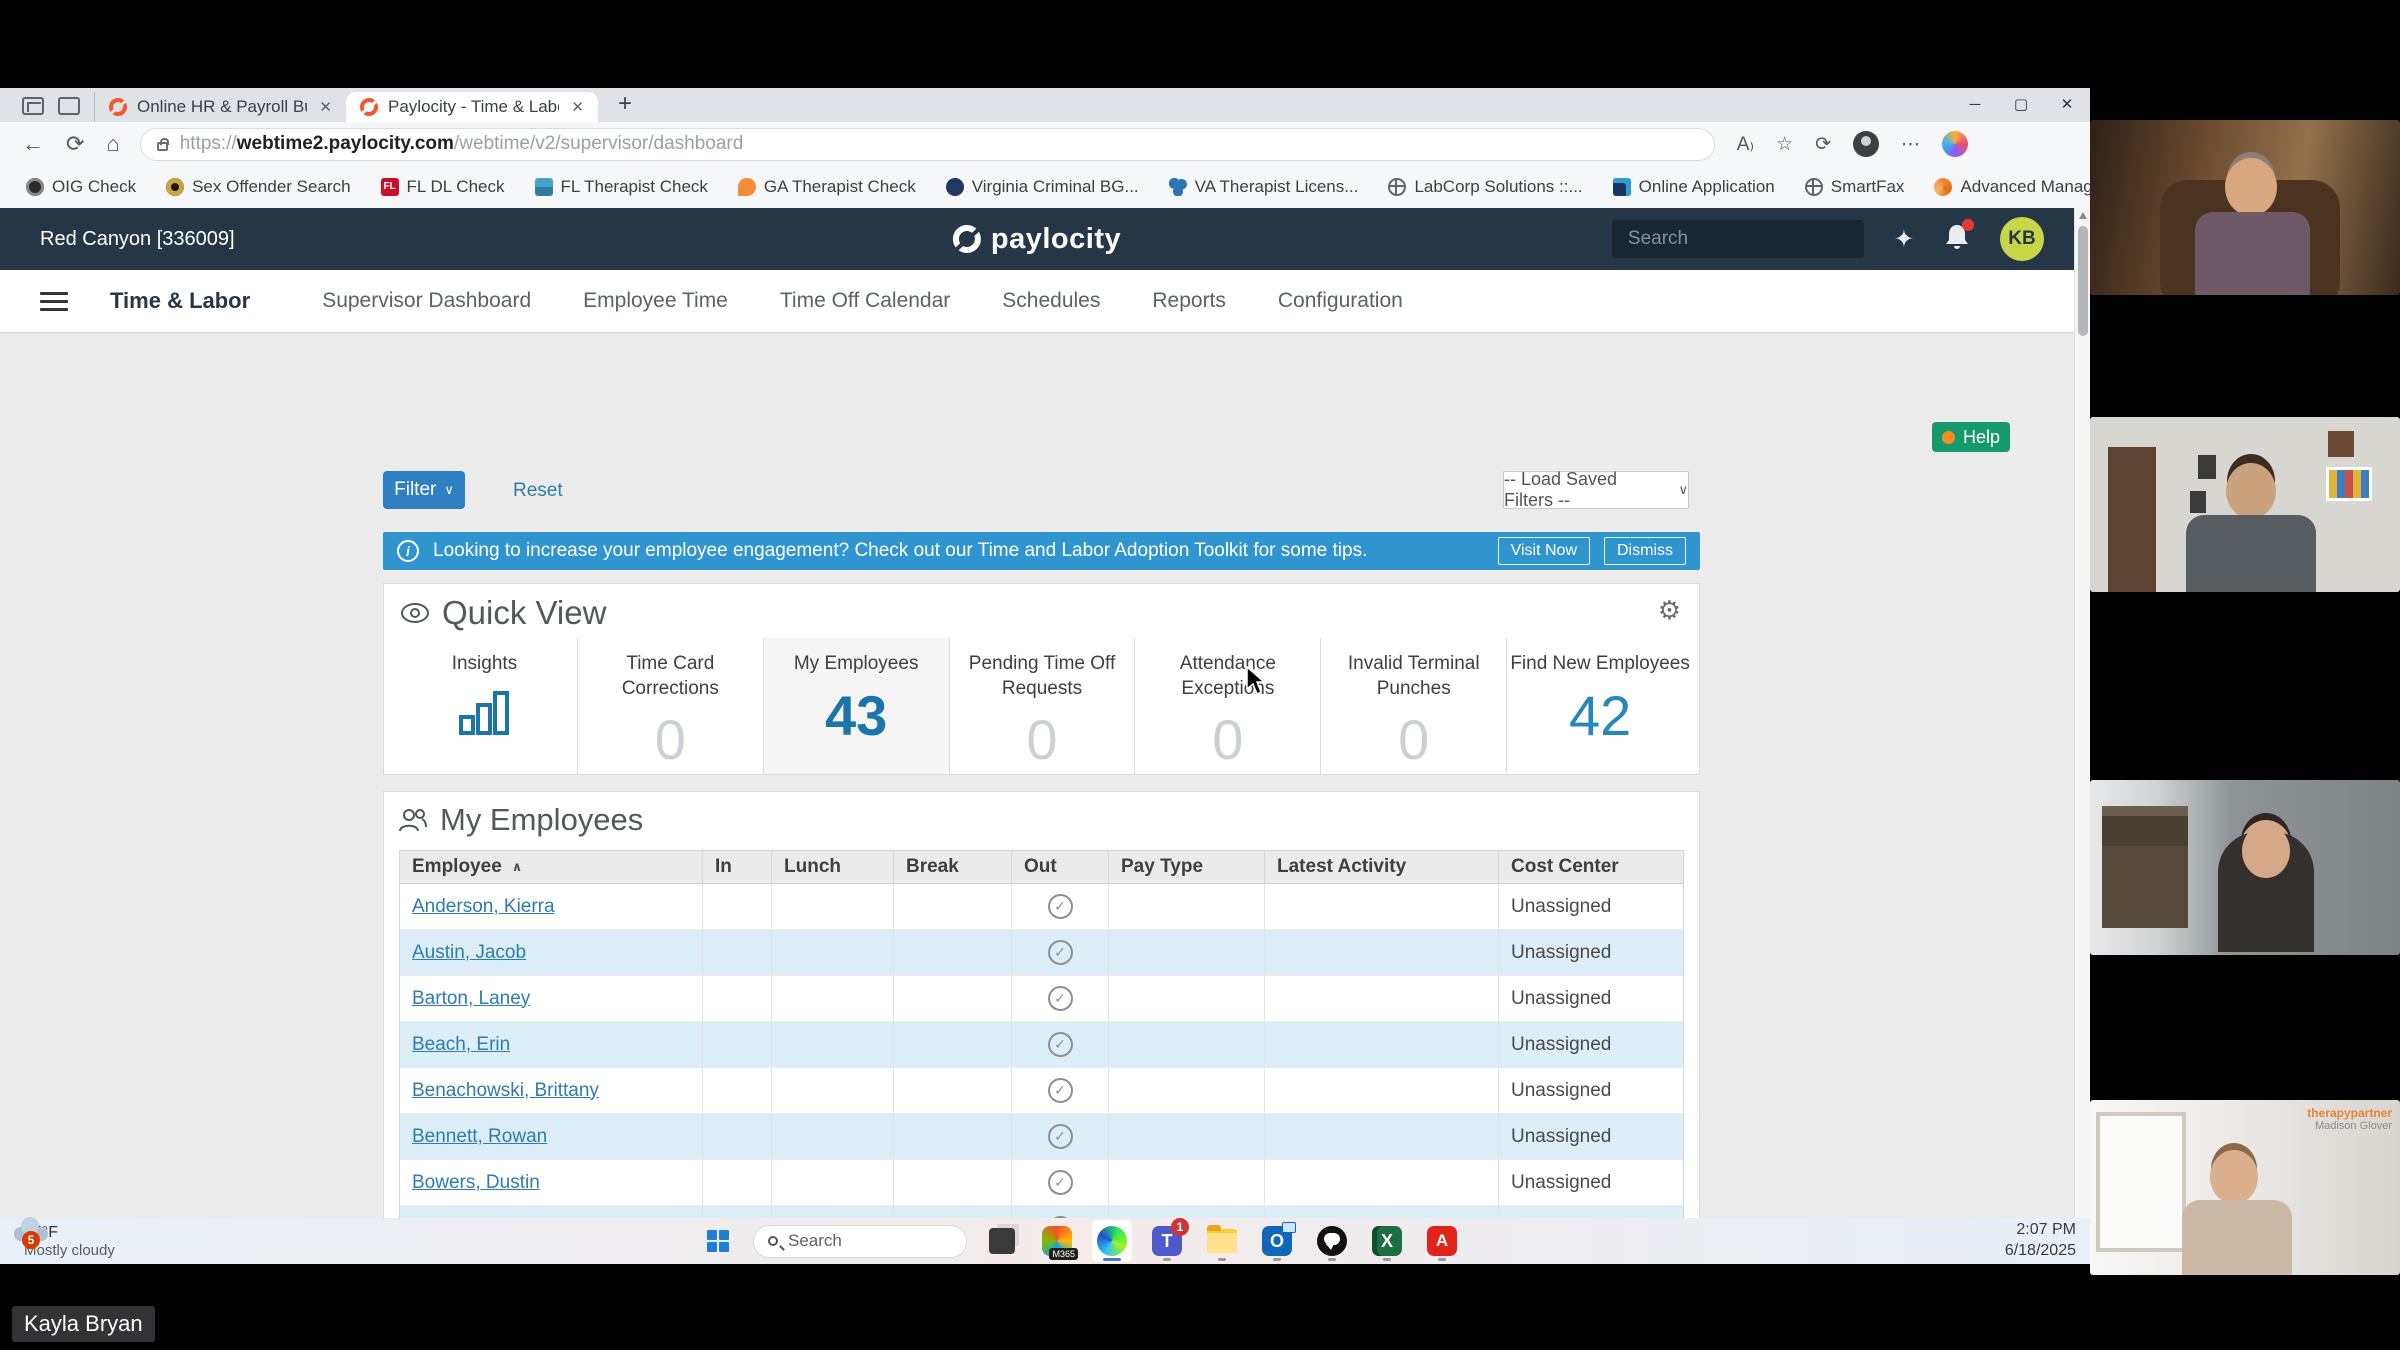 The image size is (2400, 1350). Describe the element at coordinates (1051, 300) in the screenshot. I see `nav-schedules: Schedules` at that location.